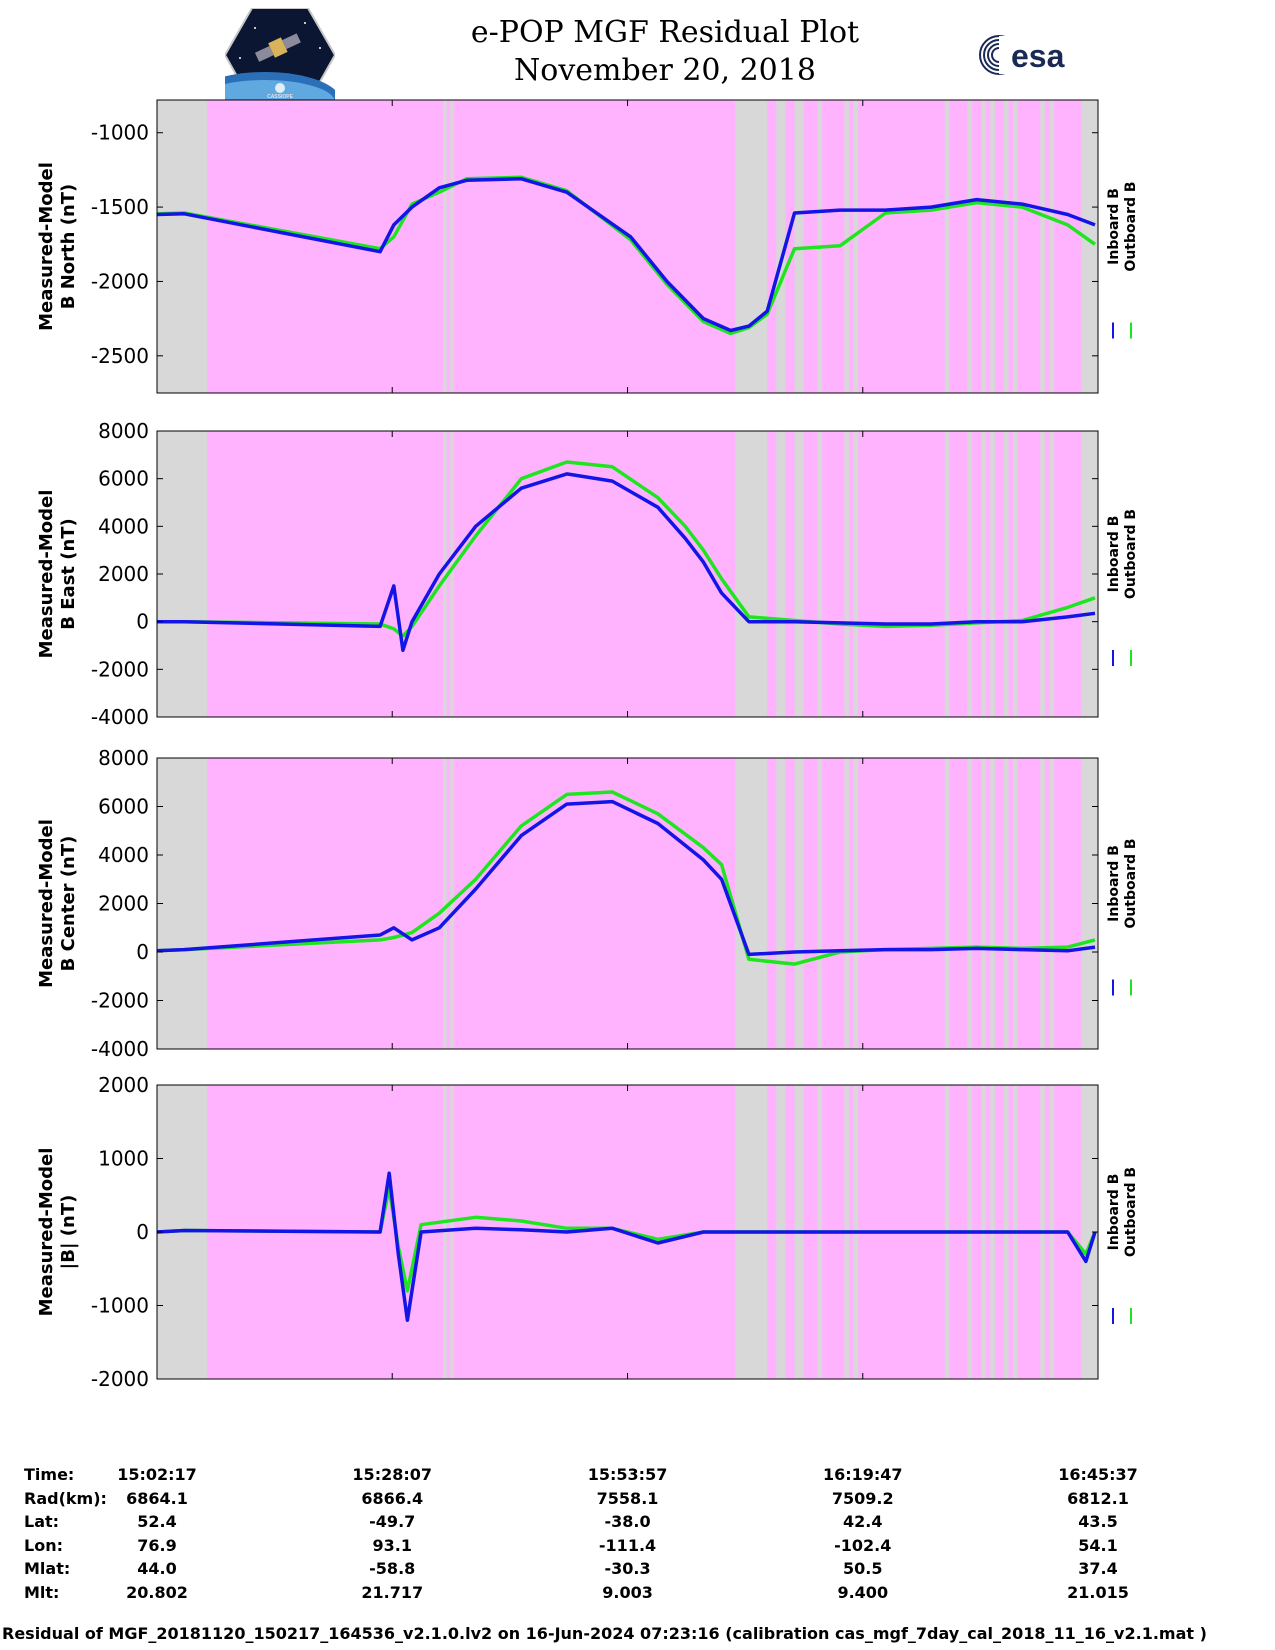  What do you see at coordinates (392, 1521) in the screenshot?
I see `ephemeris-value: -49.7` at bounding box center [392, 1521].